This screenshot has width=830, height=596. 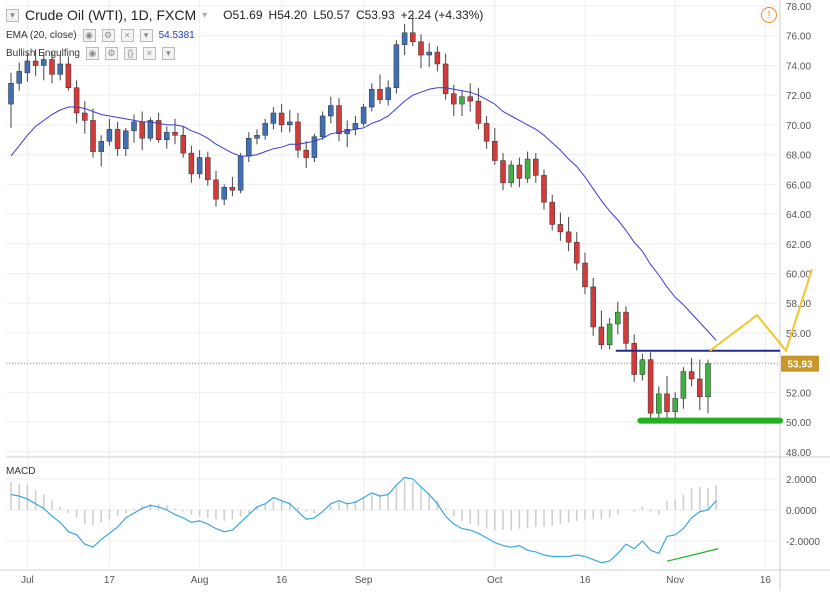 I want to click on code-icon: {}, so click(x=130, y=53).